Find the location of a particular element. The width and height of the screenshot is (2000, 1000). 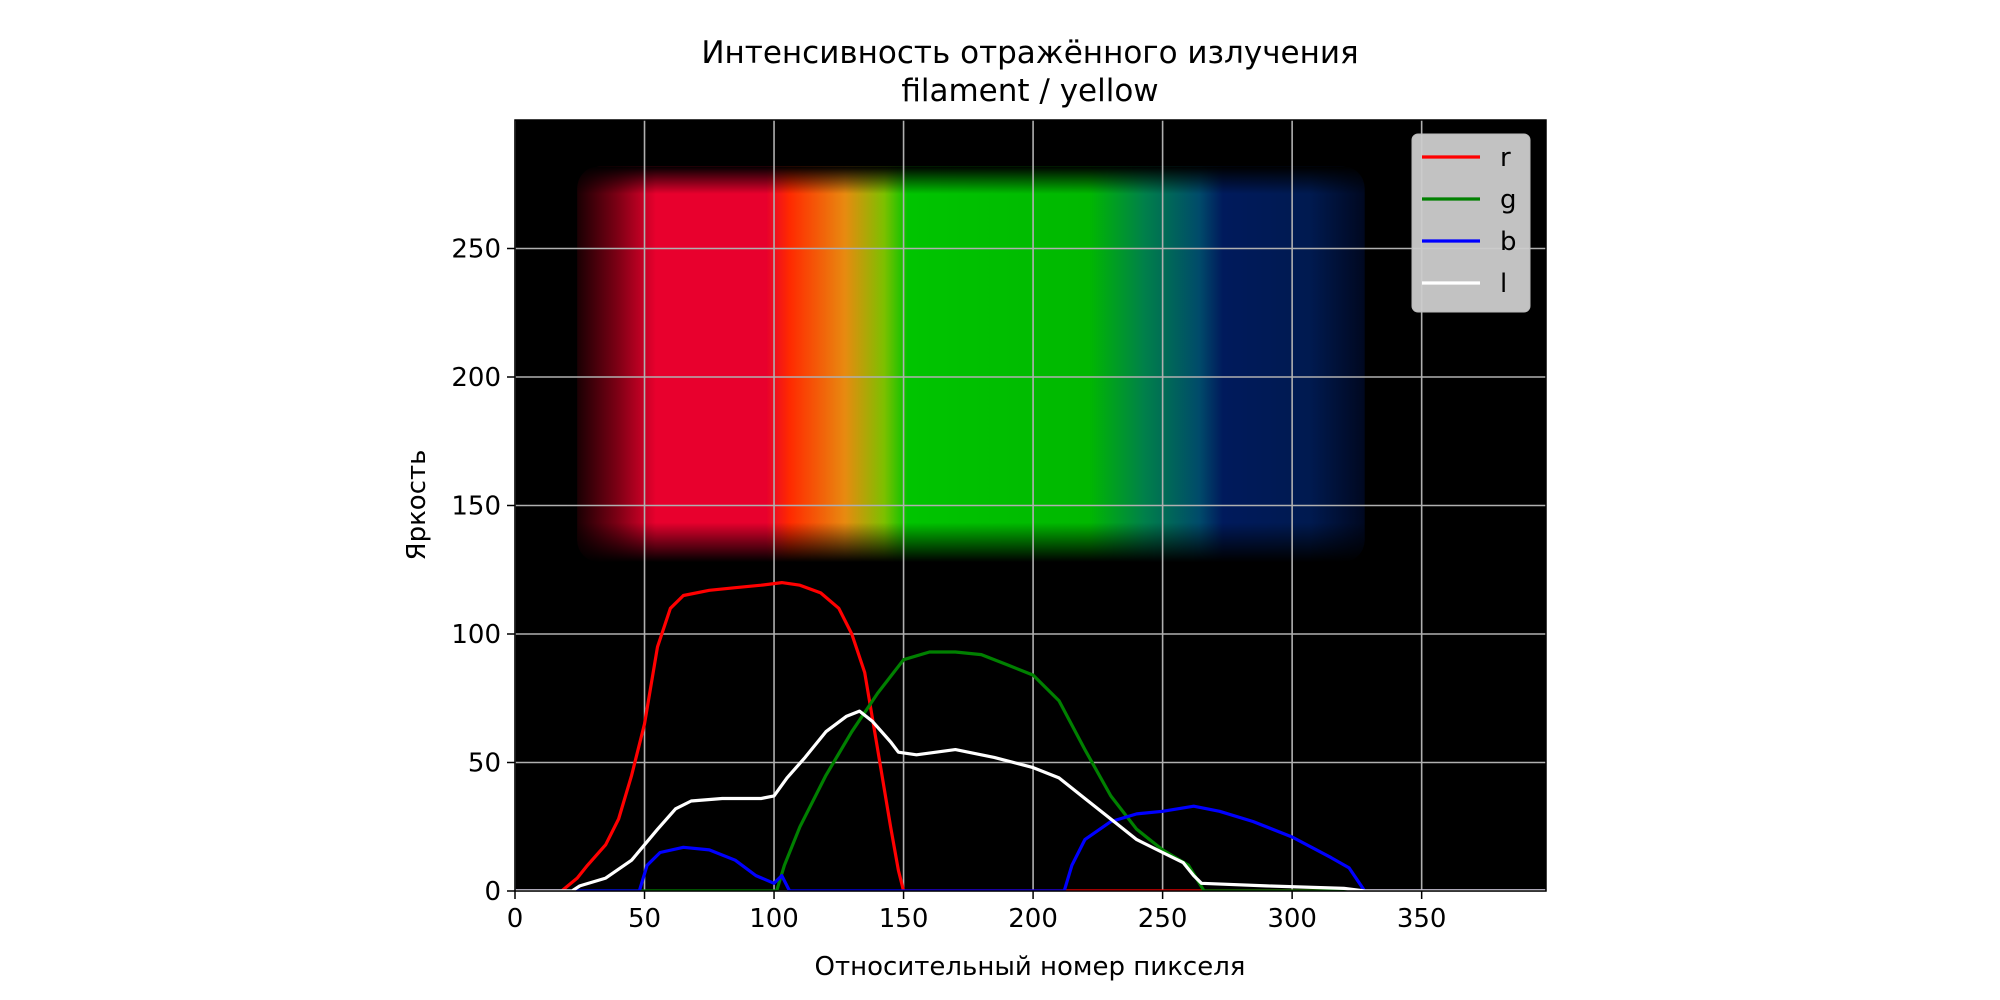

y-tick-label: 0 is located at coordinates (492, 892).